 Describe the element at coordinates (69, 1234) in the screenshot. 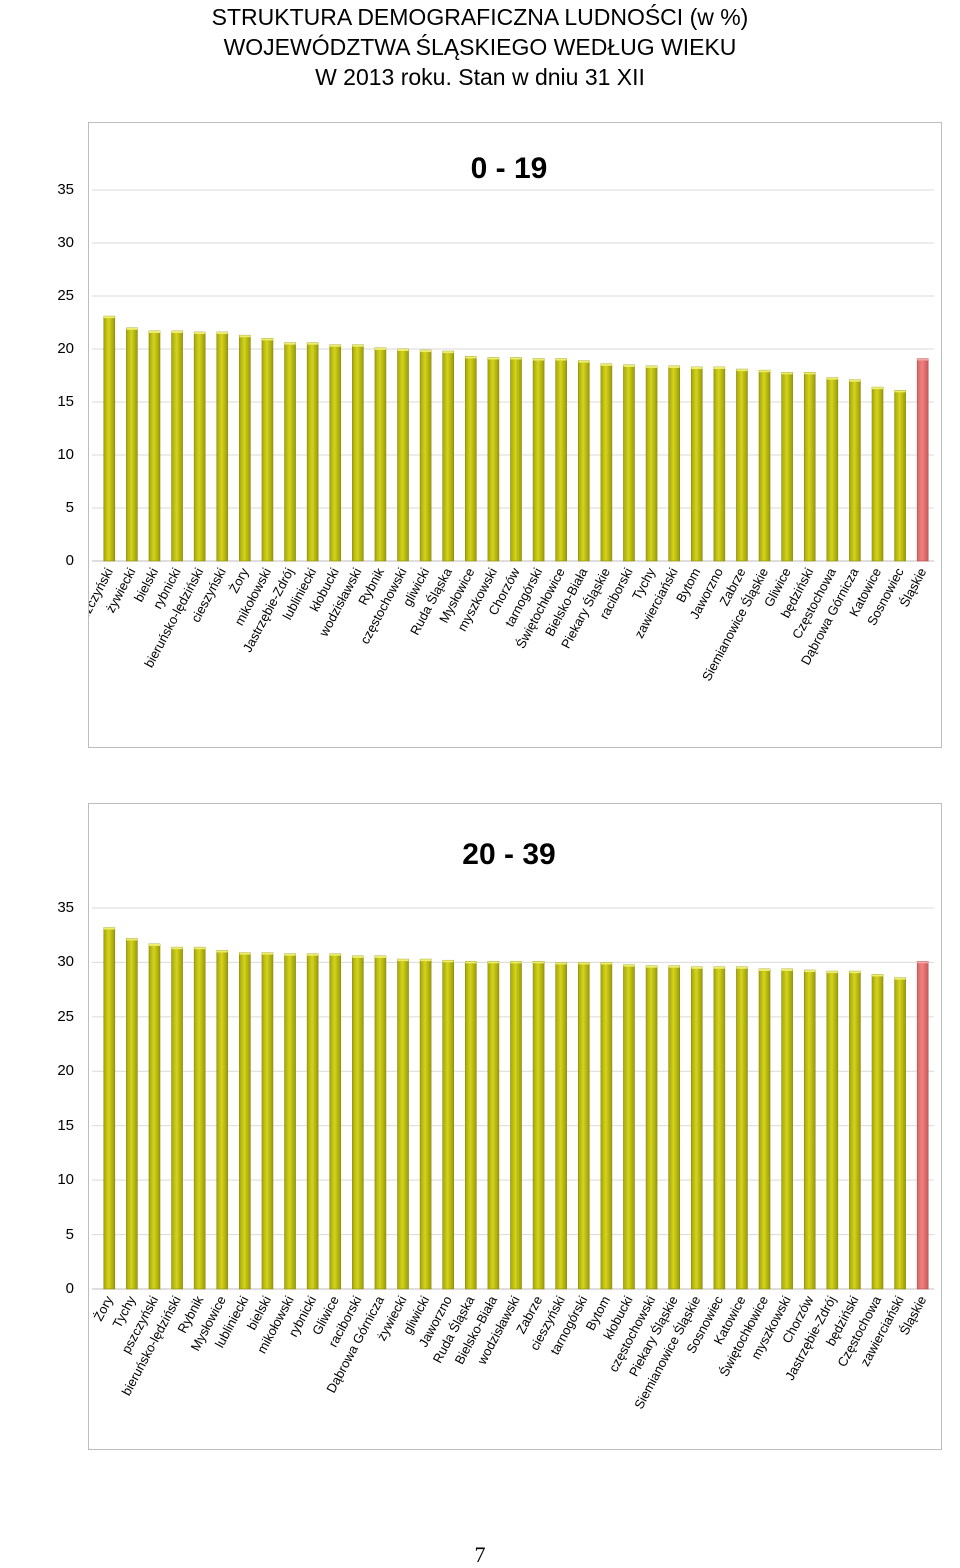

I see `y-tick-label: 5` at that location.